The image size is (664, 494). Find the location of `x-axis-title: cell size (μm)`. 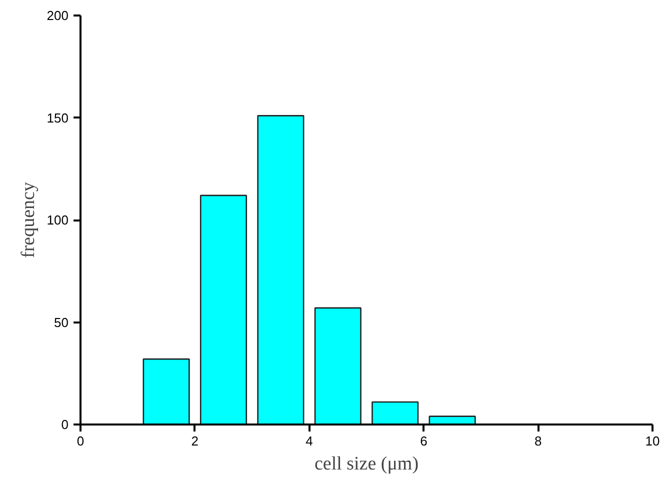

x-axis-title: cell size (μm) is located at coordinates (366, 464).